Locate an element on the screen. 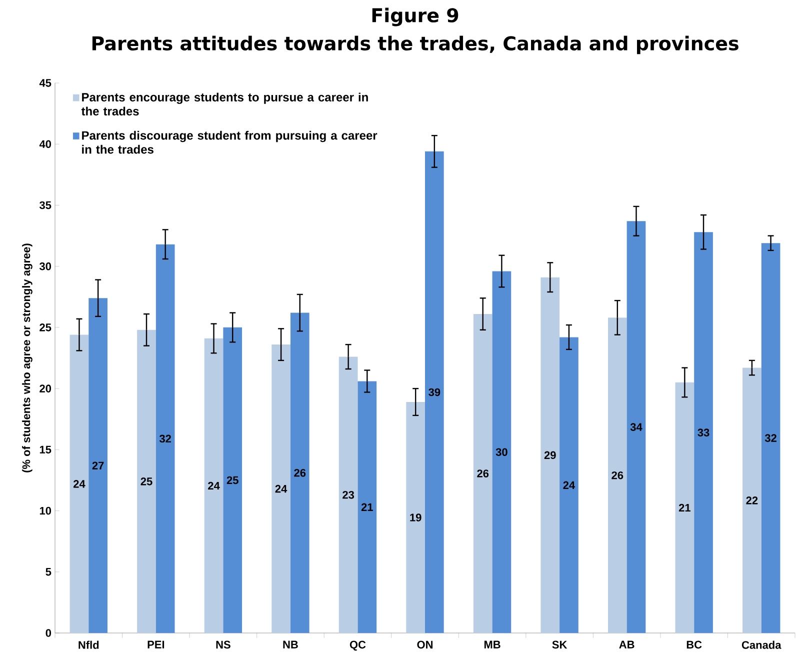  data-label: 39 is located at coordinates (434, 392).